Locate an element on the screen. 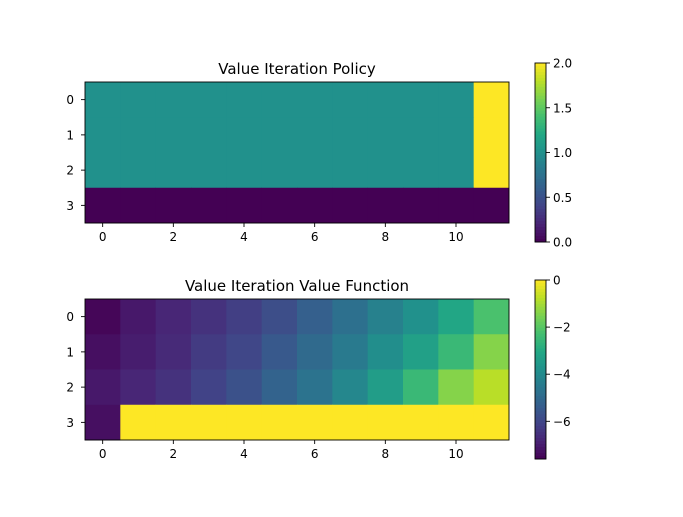 The height and width of the screenshot is (517, 683). y-tick-label: 0 is located at coordinates (70, 317).